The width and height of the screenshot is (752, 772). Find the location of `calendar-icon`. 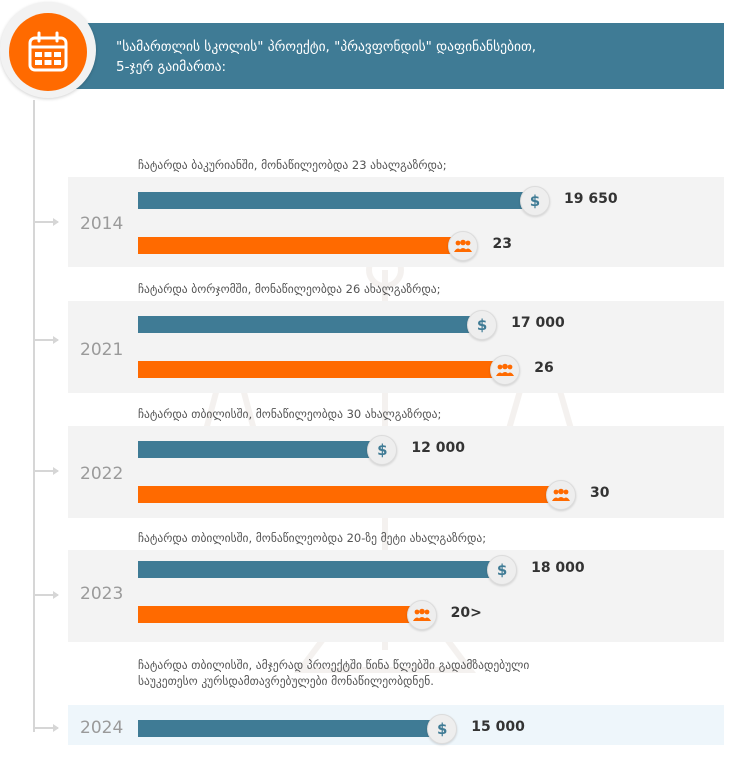

calendar-icon is located at coordinates (48, 51).